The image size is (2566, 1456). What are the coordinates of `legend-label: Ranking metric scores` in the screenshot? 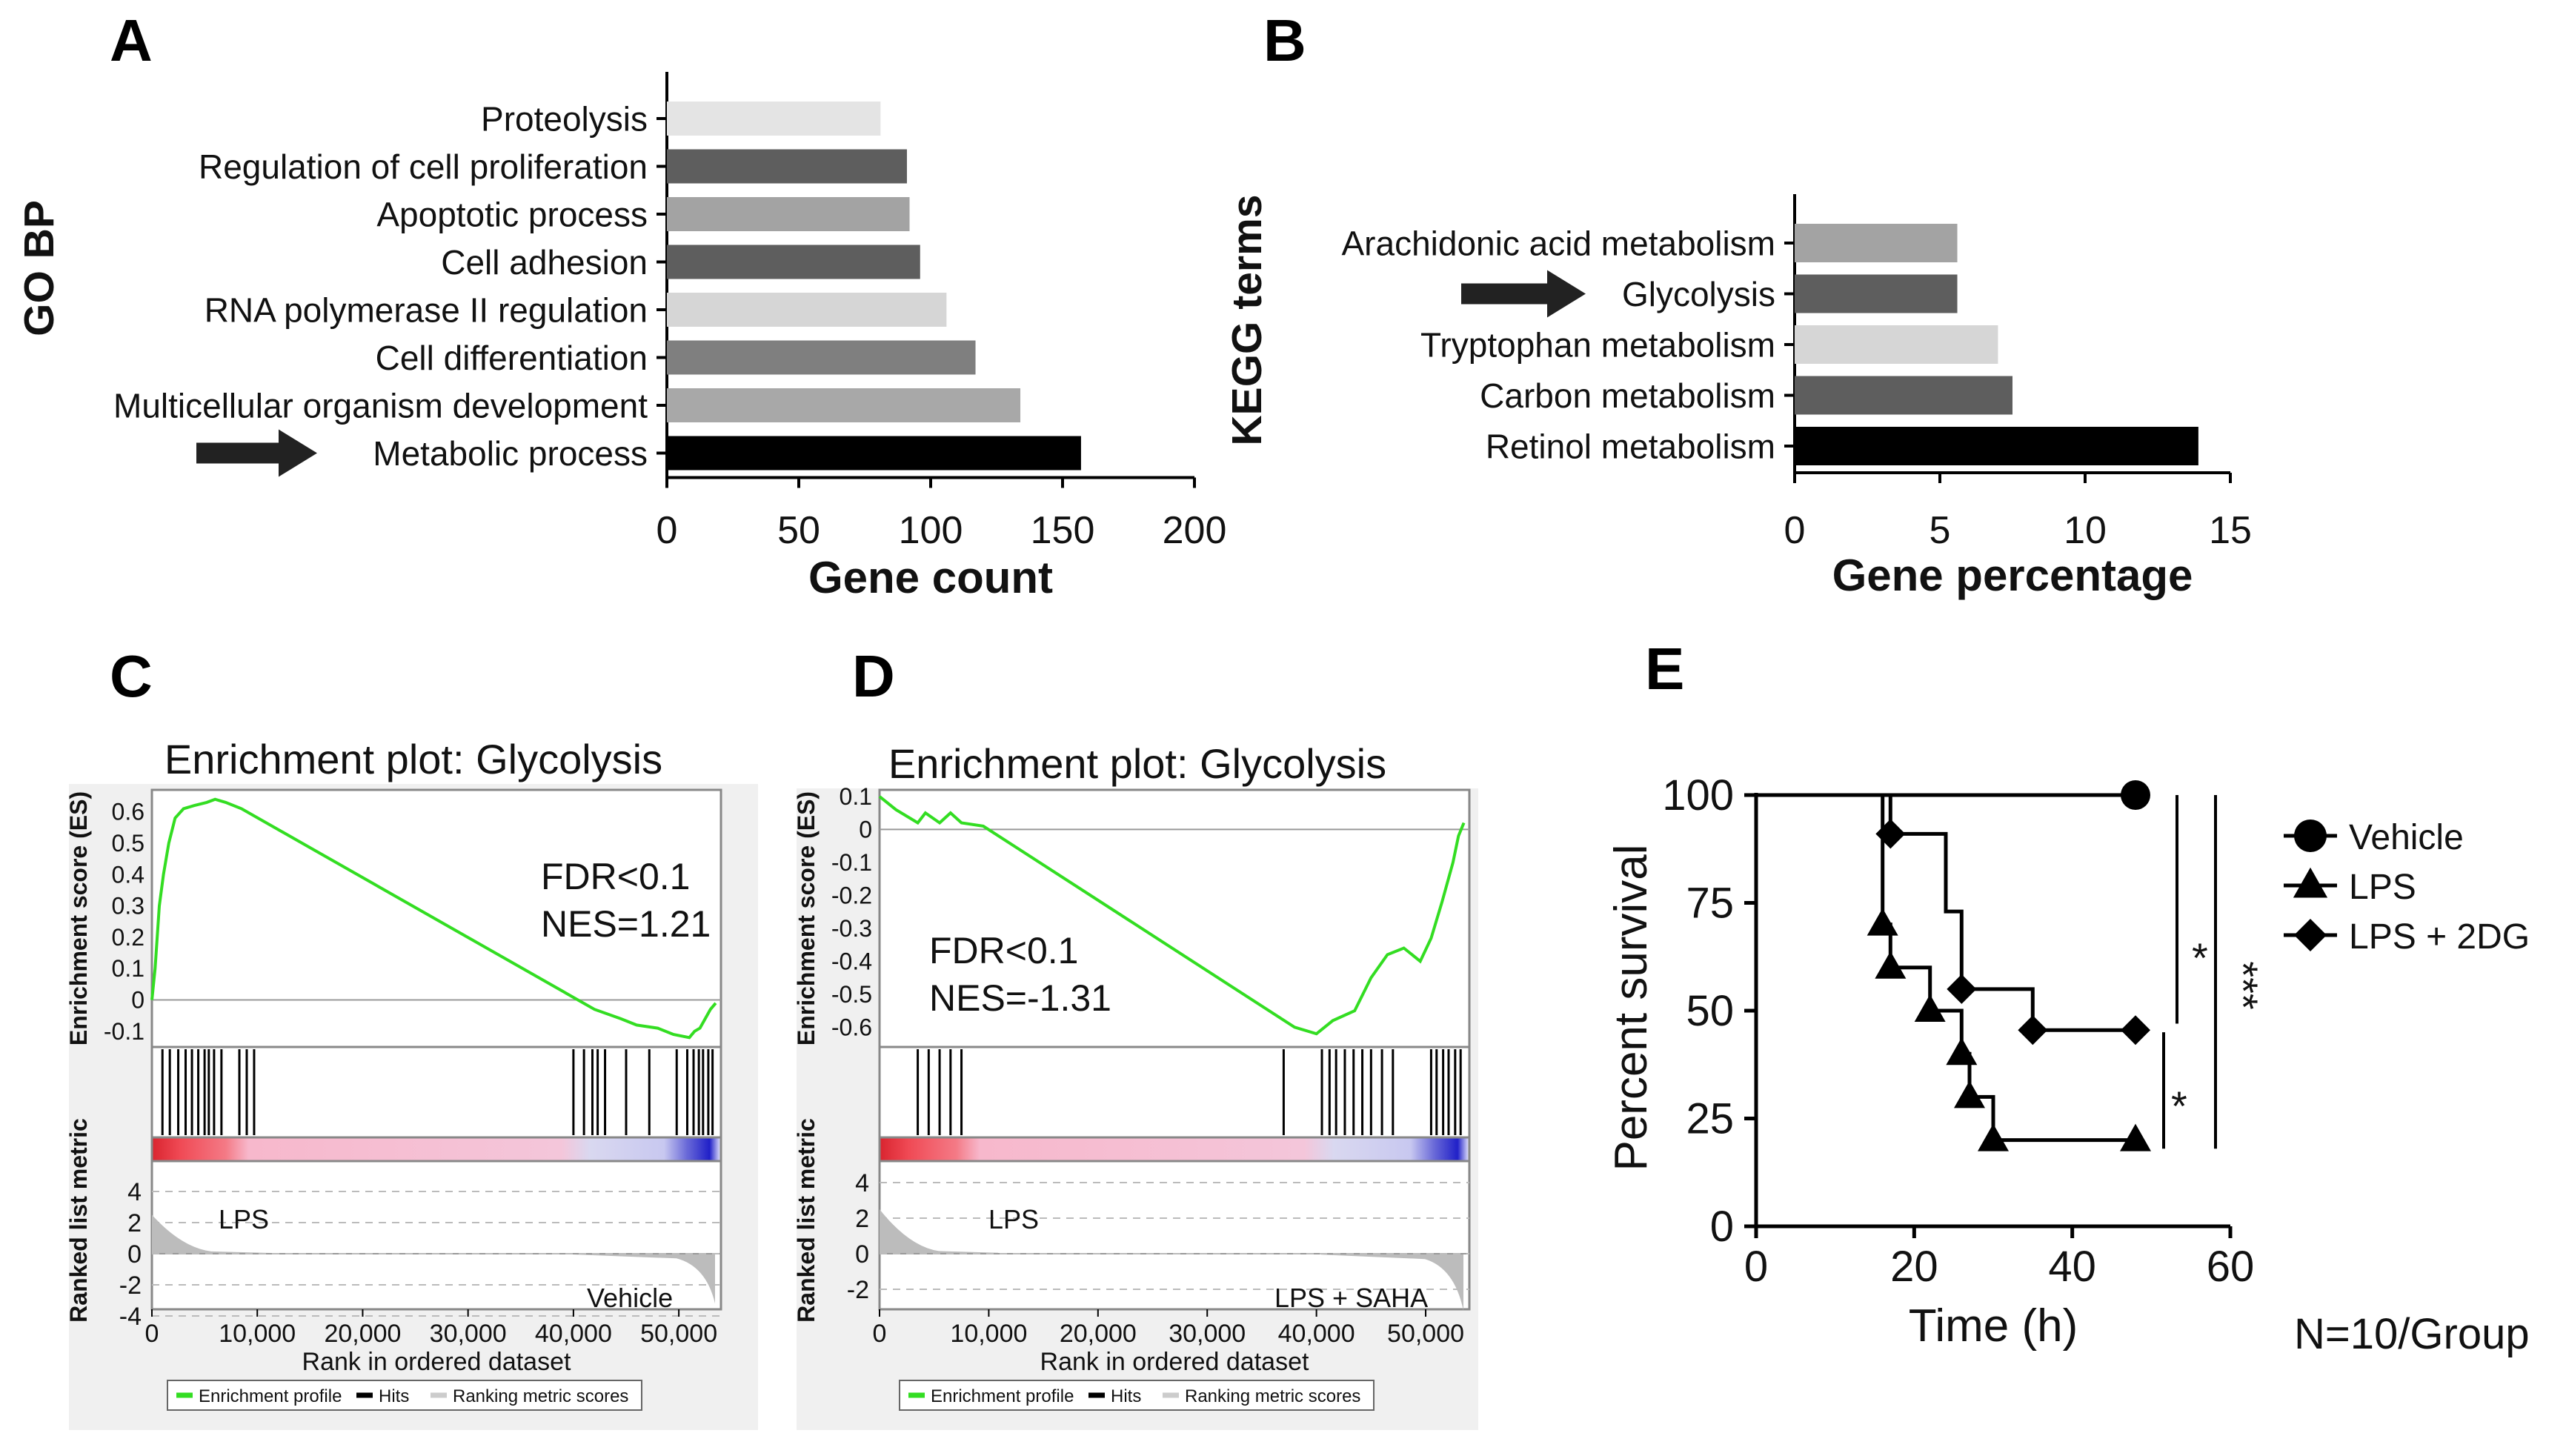 It's located at (1272, 1396).